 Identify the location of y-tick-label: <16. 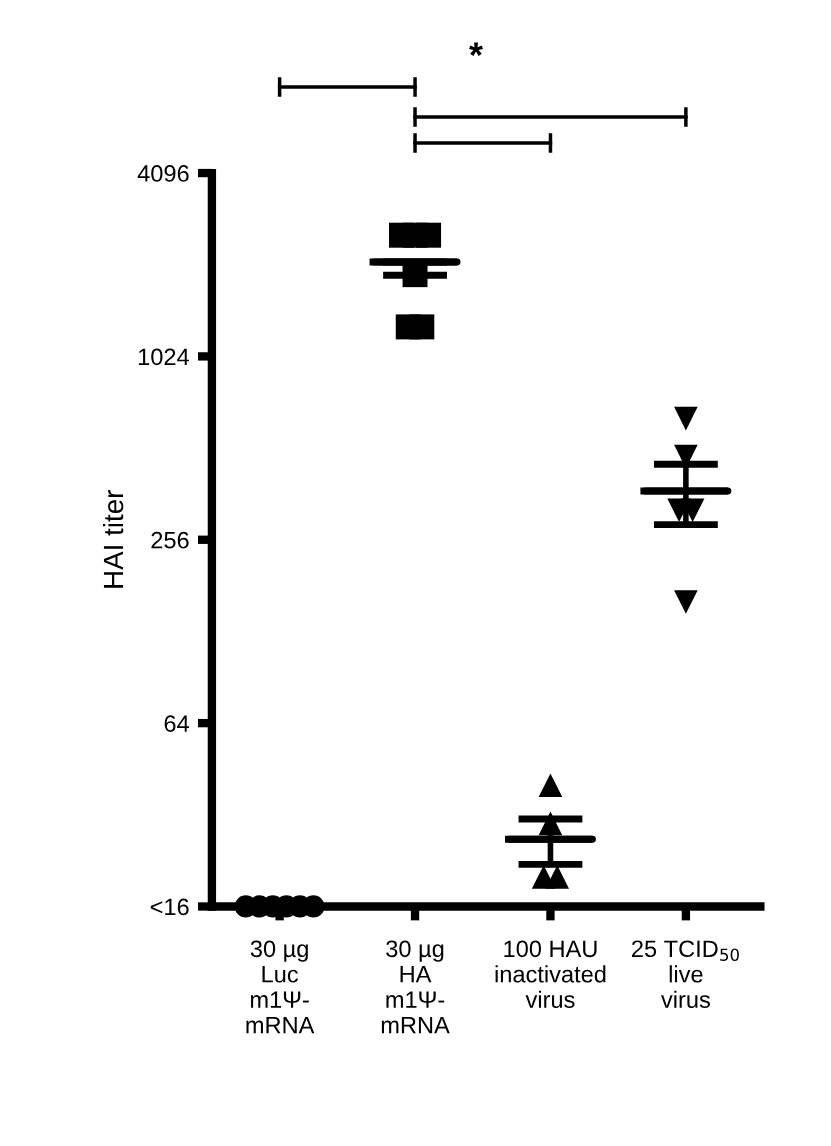
(169, 907).